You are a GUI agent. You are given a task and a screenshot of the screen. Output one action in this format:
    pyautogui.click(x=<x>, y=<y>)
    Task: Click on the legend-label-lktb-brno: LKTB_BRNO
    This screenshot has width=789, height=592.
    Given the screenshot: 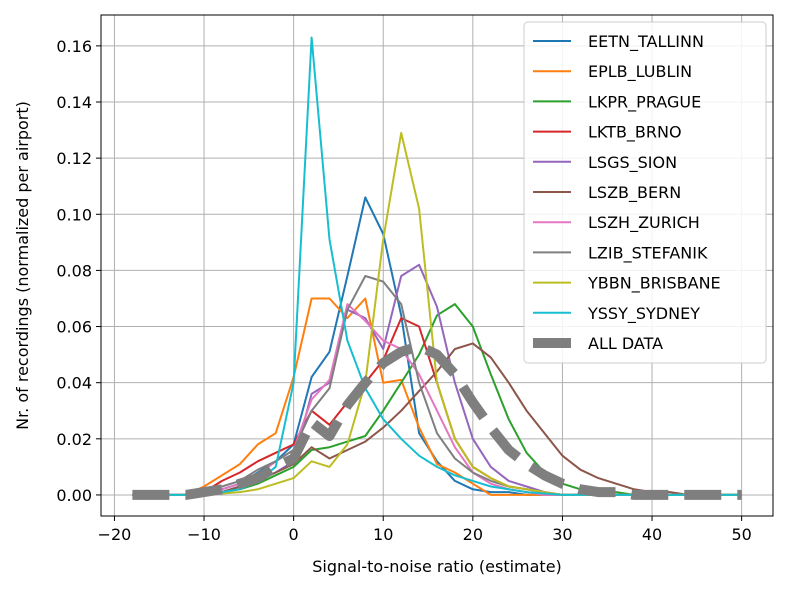 What is the action you would take?
    pyautogui.click(x=635, y=133)
    